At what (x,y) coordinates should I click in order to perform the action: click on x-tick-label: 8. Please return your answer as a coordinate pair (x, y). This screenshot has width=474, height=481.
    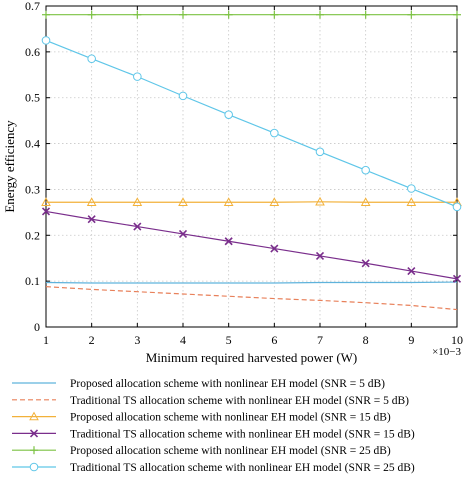
    Looking at the image, I should click on (366, 340).